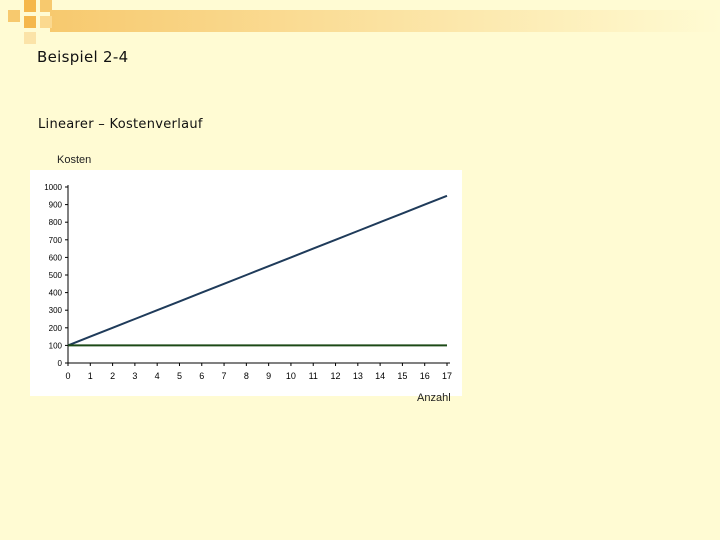  Describe the element at coordinates (336, 376) in the screenshot. I see `x-tick-label: 12` at that location.